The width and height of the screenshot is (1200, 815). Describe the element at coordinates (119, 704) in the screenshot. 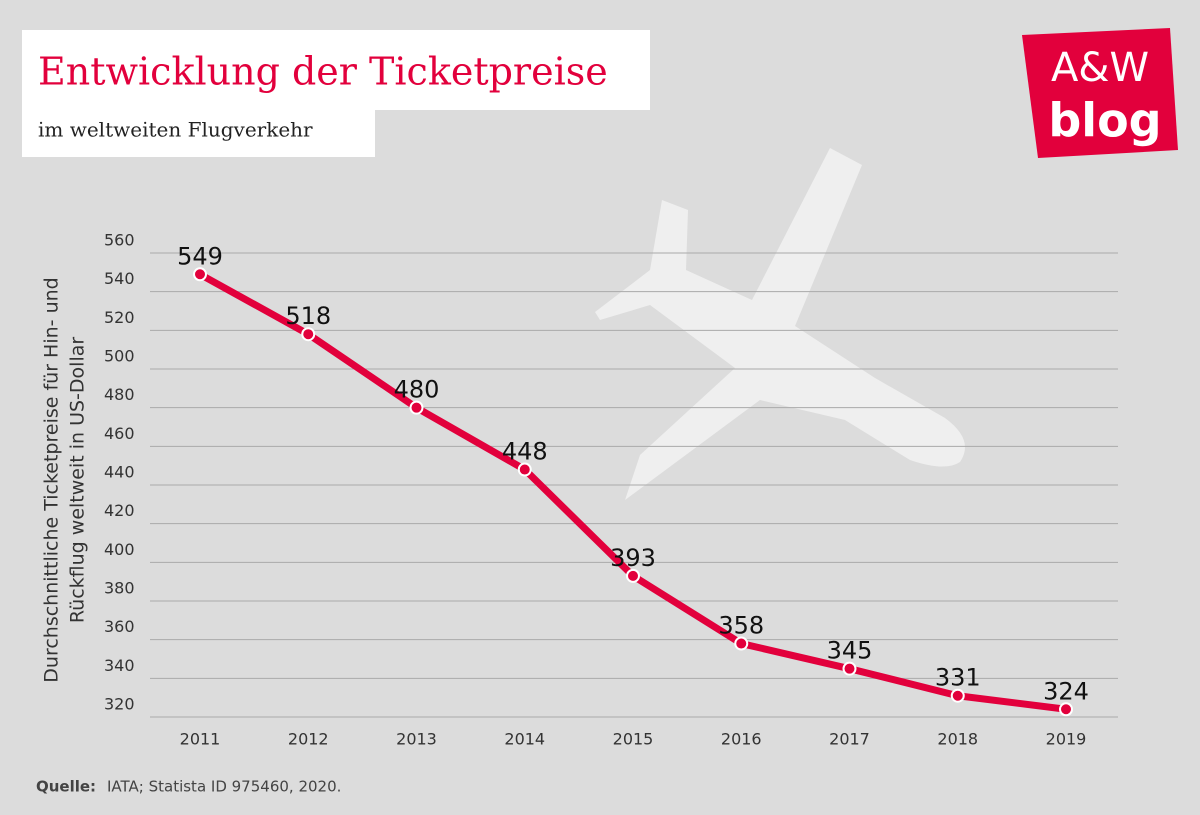

I see `y-tick-label: 320` at that location.